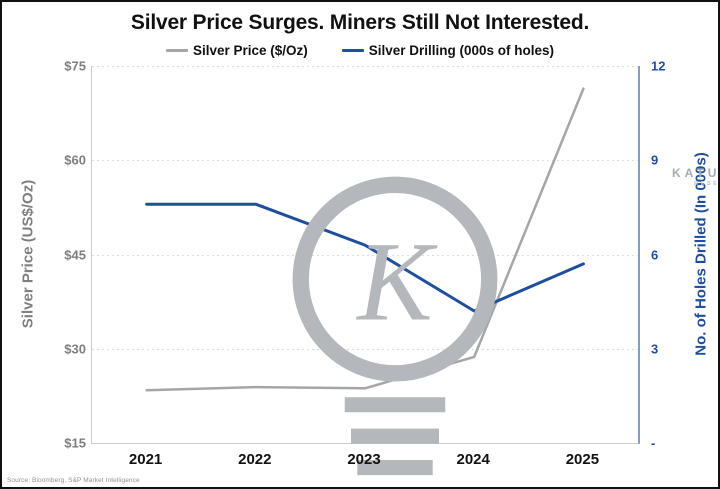 The width and height of the screenshot is (720, 489). I want to click on left-tick-75: $75, so click(75, 66).